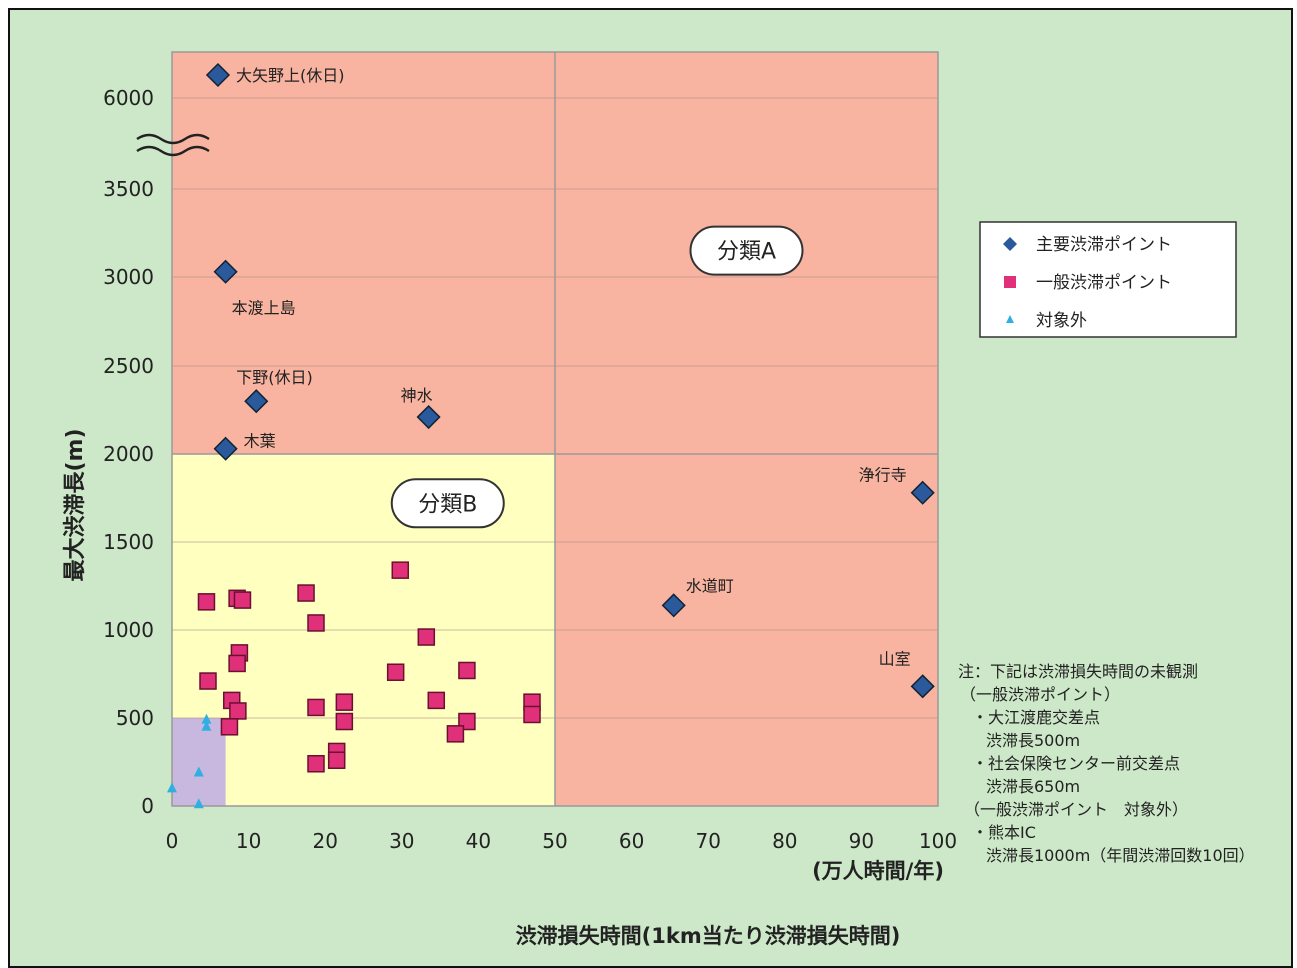  I want to click on y-axis-title: 最大渋滞長(m), so click(75, 504).